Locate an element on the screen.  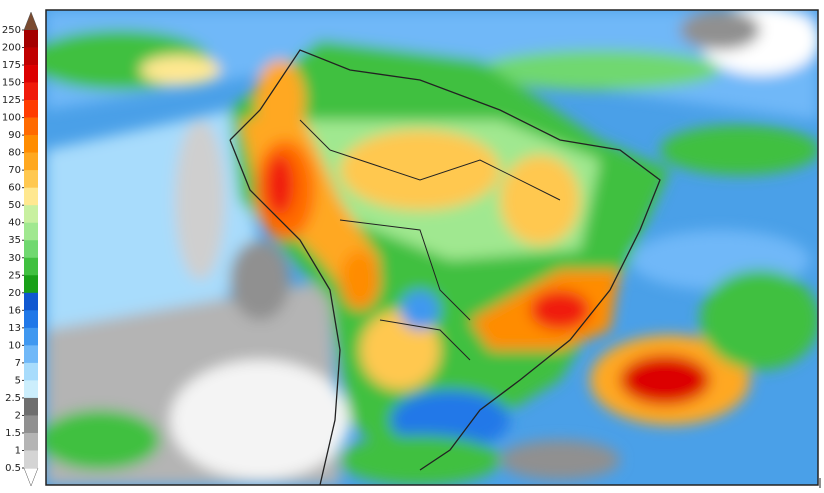
colorbar-label: 175 is located at coordinates (11, 65).